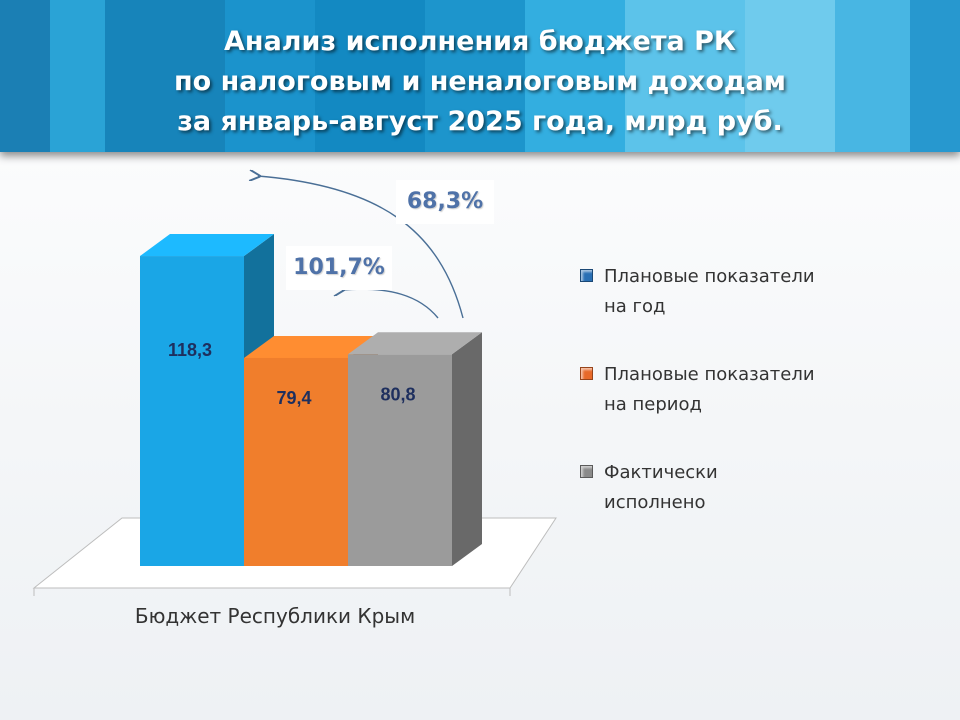  Describe the element at coordinates (311, 346) in the screenshot. I see `bar-top-period` at that location.